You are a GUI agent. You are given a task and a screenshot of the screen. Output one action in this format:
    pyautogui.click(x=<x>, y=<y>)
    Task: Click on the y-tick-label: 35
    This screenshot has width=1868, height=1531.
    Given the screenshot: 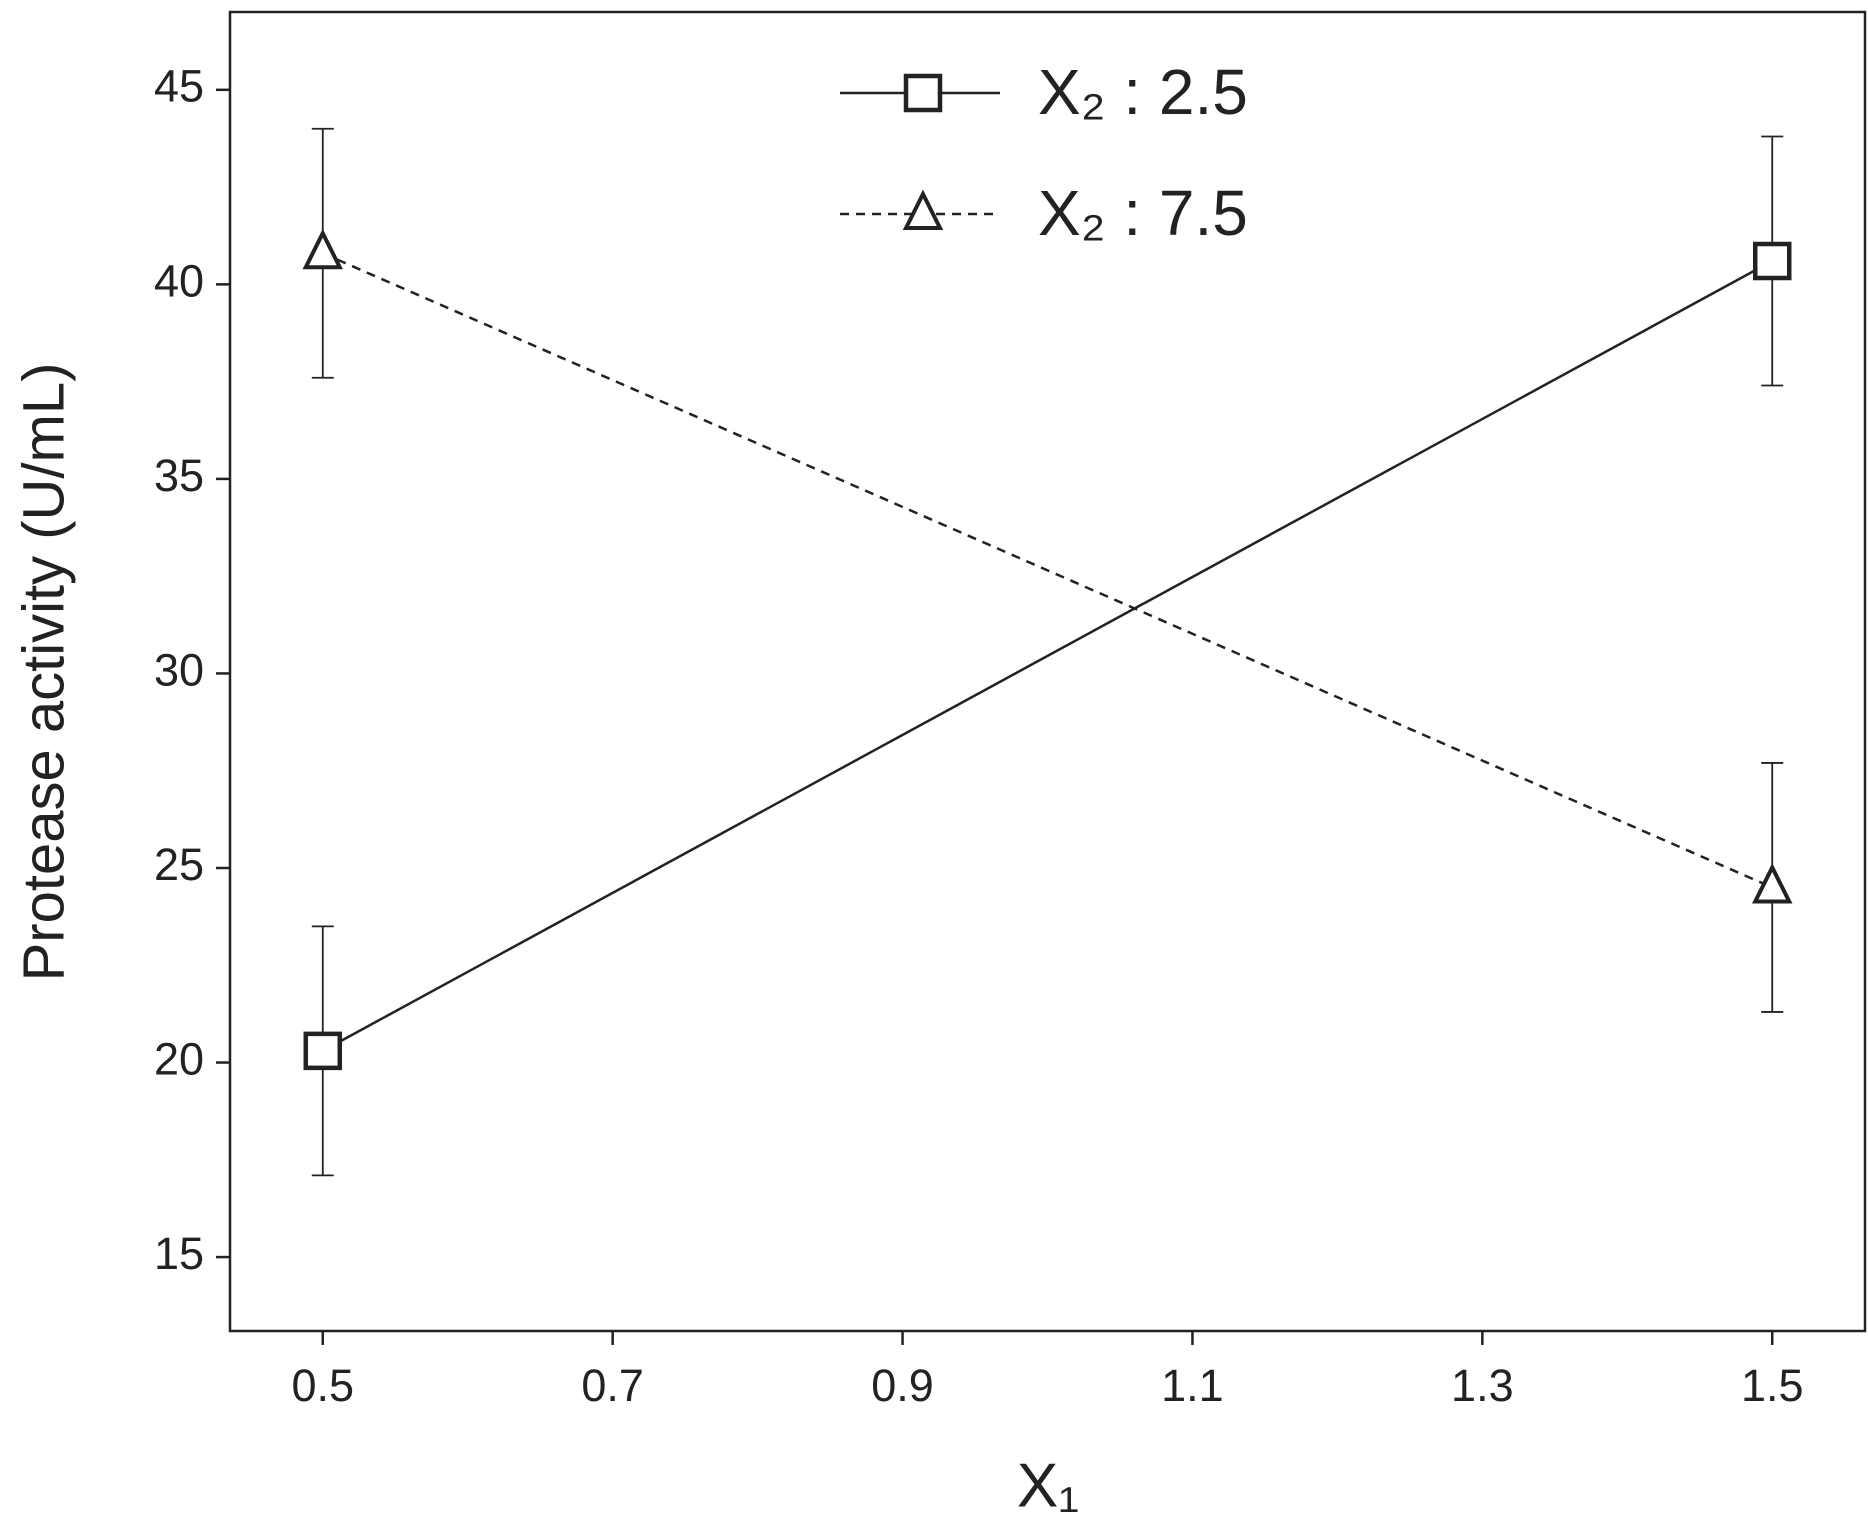 What is the action you would take?
    pyautogui.click(x=179, y=475)
    